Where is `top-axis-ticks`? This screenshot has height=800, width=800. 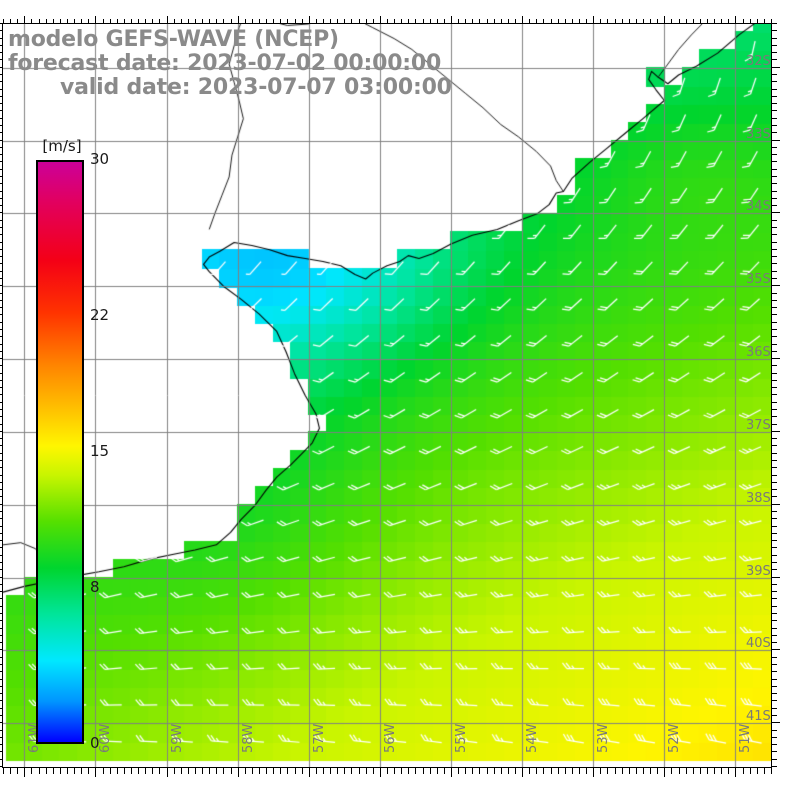 top-axis-ticks is located at coordinates (387, 20).